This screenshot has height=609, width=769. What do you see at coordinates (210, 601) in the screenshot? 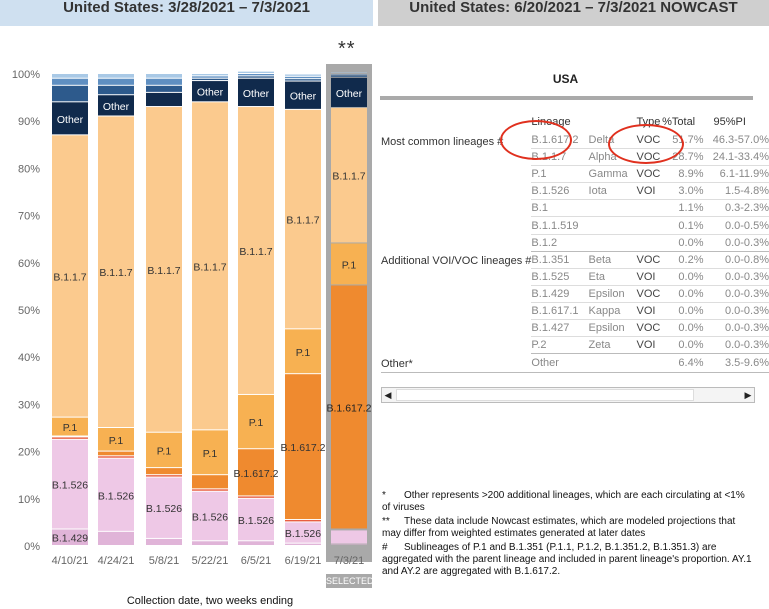
I see `x-axis-title: Collection date, two weeks ending` at bounding box center [210, 601].